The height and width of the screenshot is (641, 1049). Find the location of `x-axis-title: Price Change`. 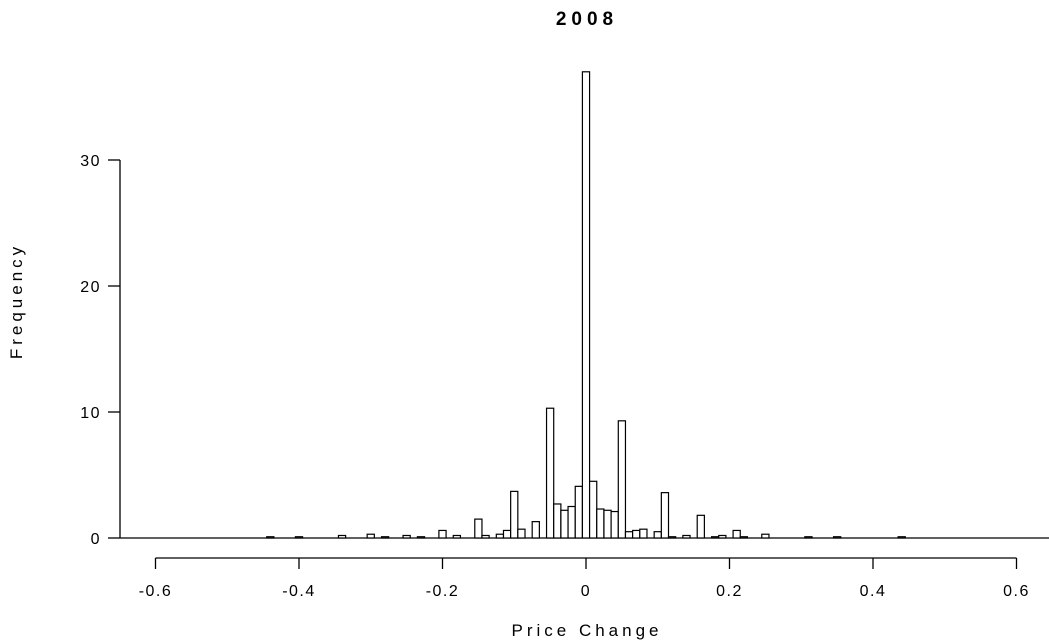

x-axis-title: Price Change is located at coordinates (586, 630).